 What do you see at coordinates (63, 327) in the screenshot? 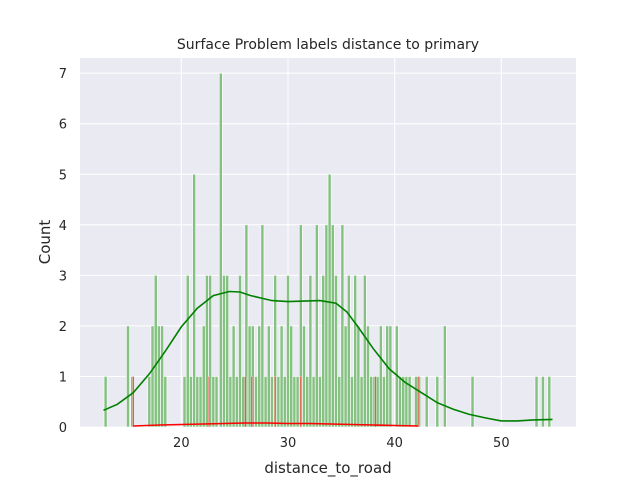
I see `y-tick-label: 2` at bounding box center [63, 327].